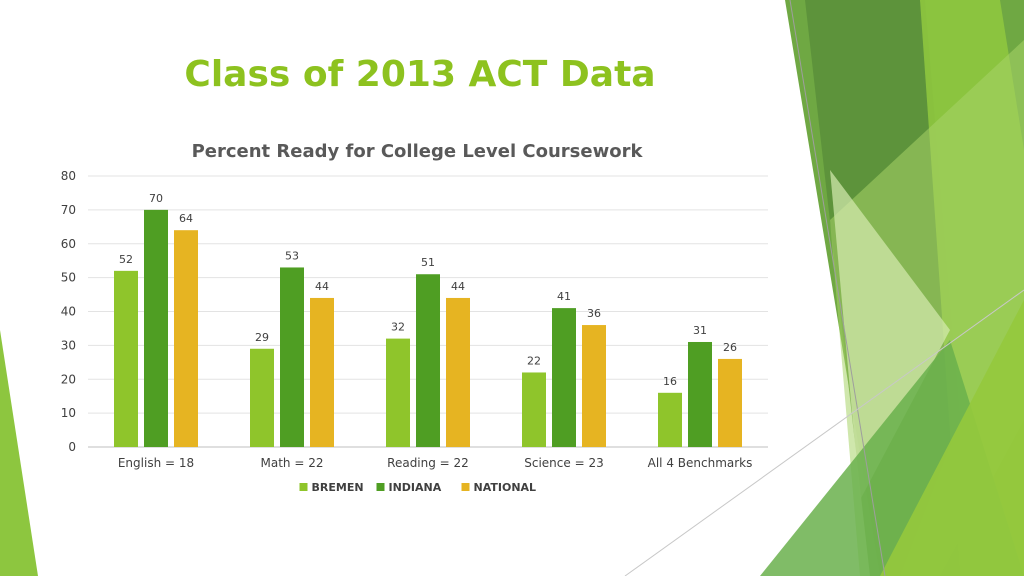 The image size is (1024, 576). What do you see at coordinates (534, 360) in the screenshot?
I see `data-label: 22` at bounding box center [534, 360].